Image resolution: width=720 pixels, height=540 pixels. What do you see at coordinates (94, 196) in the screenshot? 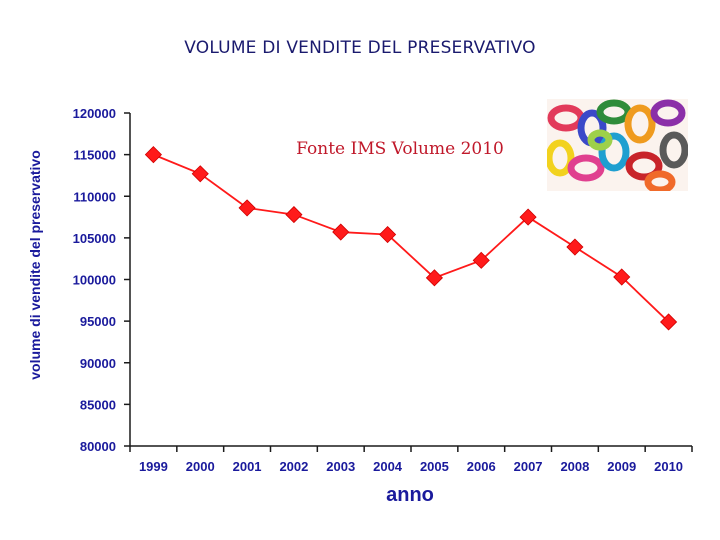
I see `y-tick-label: 110000` at bounding box center [94, 196].